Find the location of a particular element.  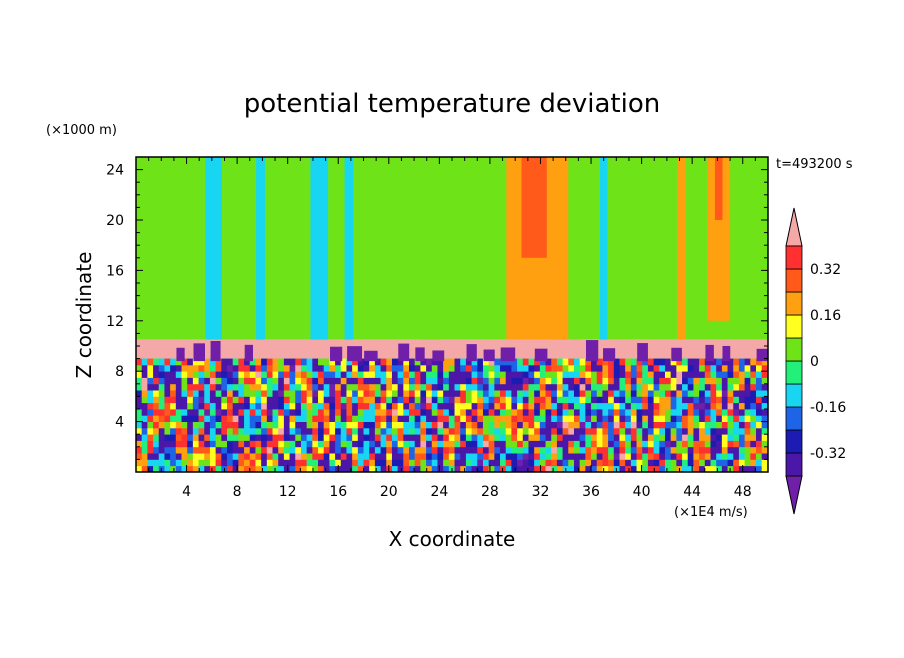

x-tick-label: 12 is located at coordinates (288, 492).